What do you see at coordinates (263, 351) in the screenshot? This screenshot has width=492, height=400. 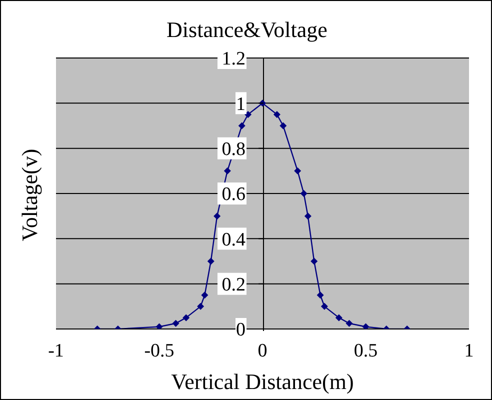 I see `x-tick-label: 0` at bounding box center [263, 351].